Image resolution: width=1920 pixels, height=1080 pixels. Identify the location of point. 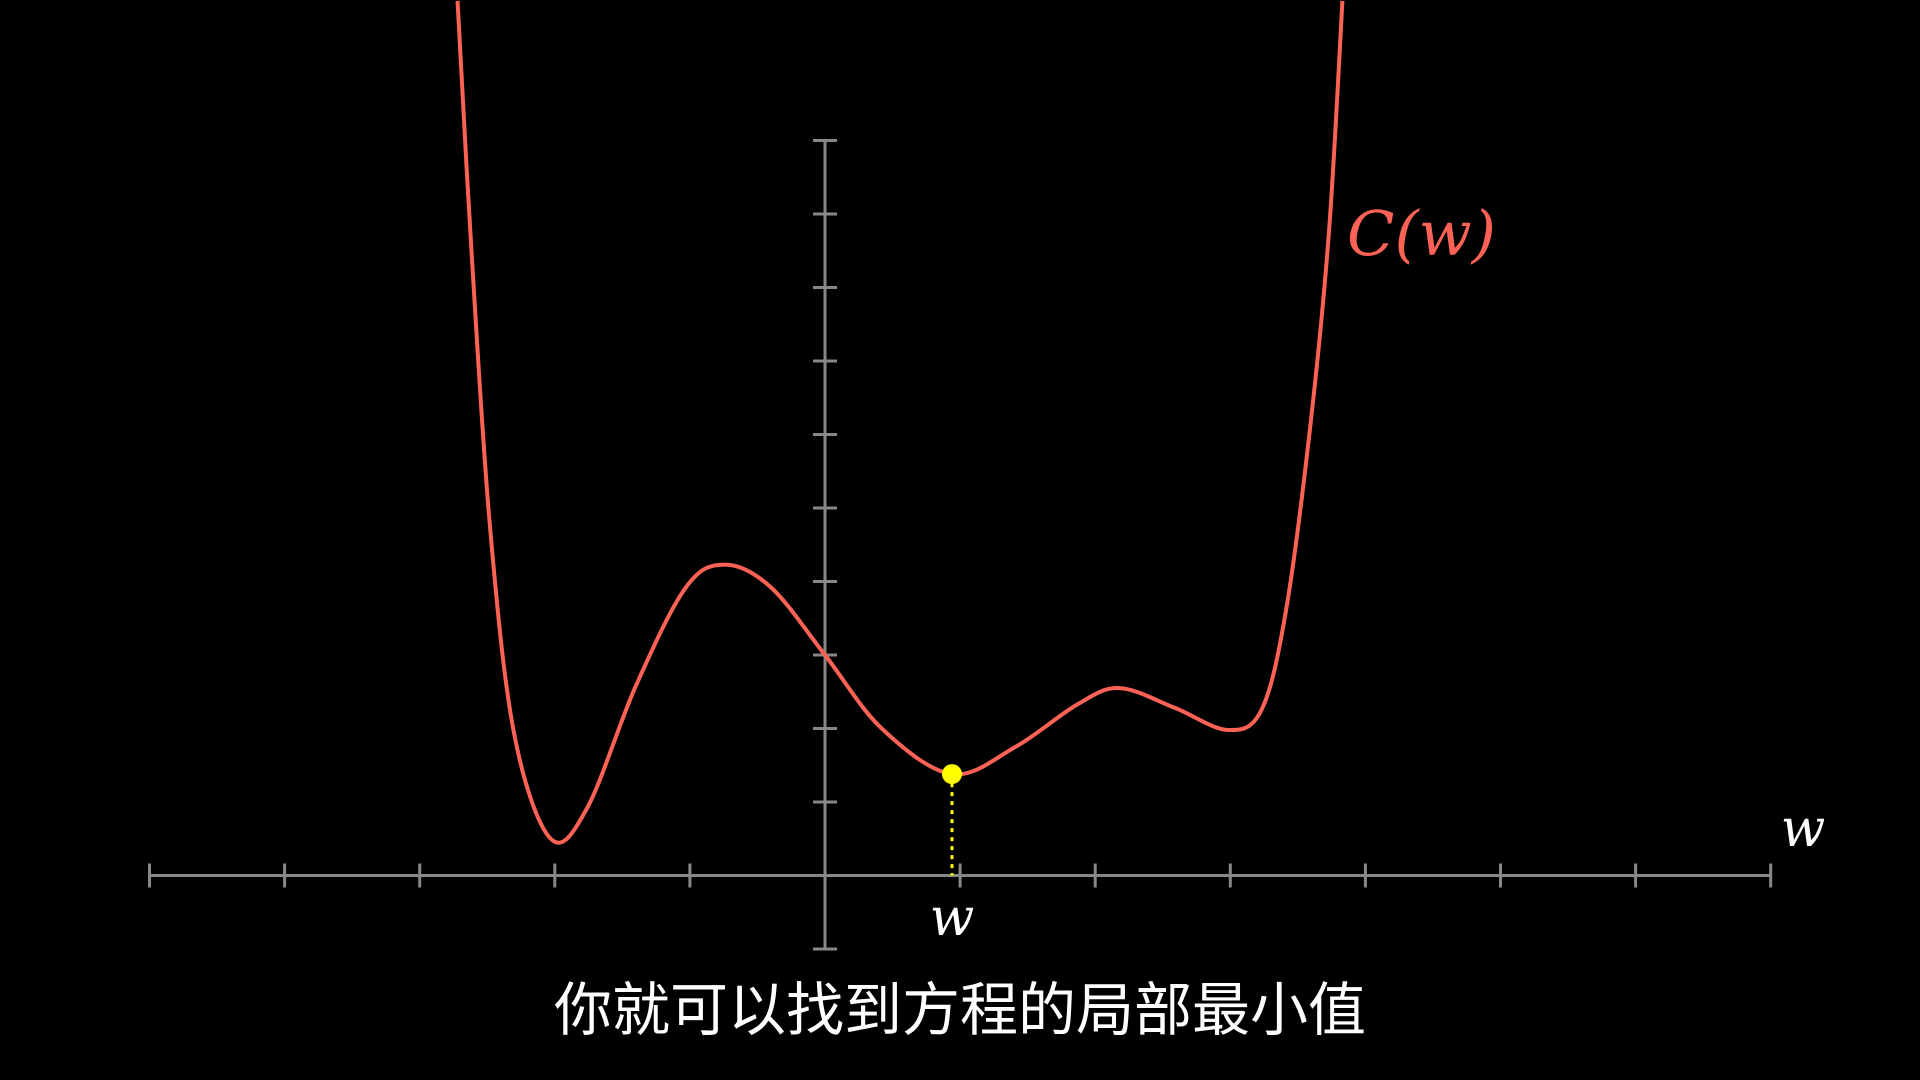
(951, 774).